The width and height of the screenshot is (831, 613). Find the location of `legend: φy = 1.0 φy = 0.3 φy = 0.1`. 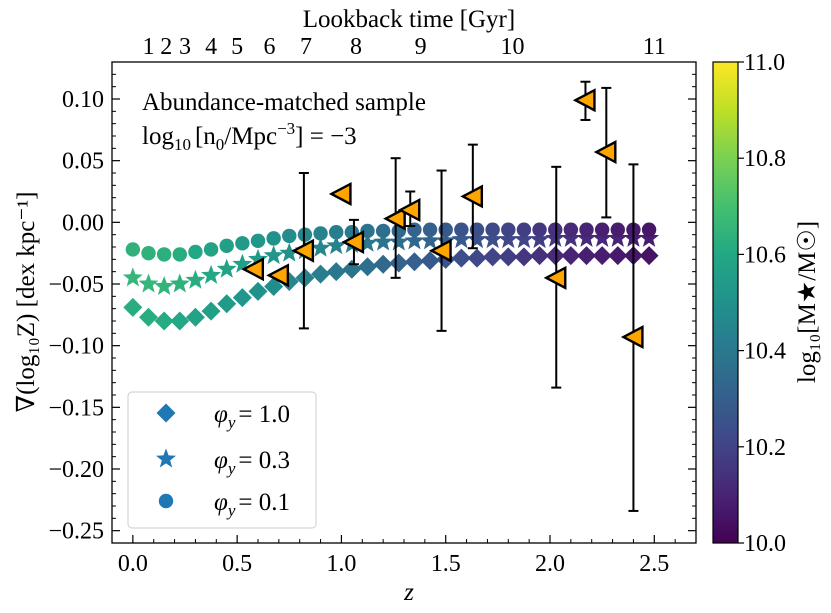

legend: φy = 1.0 φy = 0.3 φy = 0.1 is located at coordinates (222, 460).